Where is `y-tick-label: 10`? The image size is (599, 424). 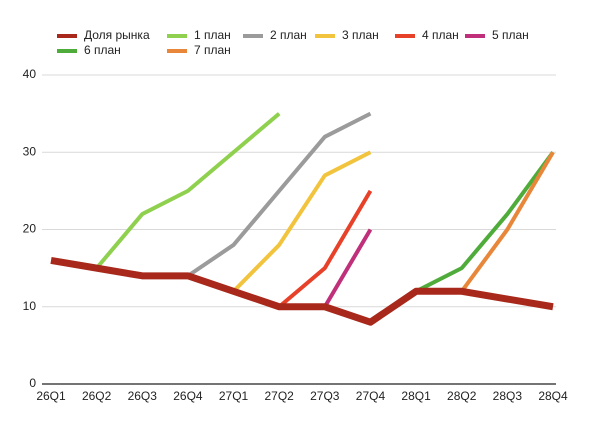
y-tick-label: 10 is located at coordinates (30, 306).